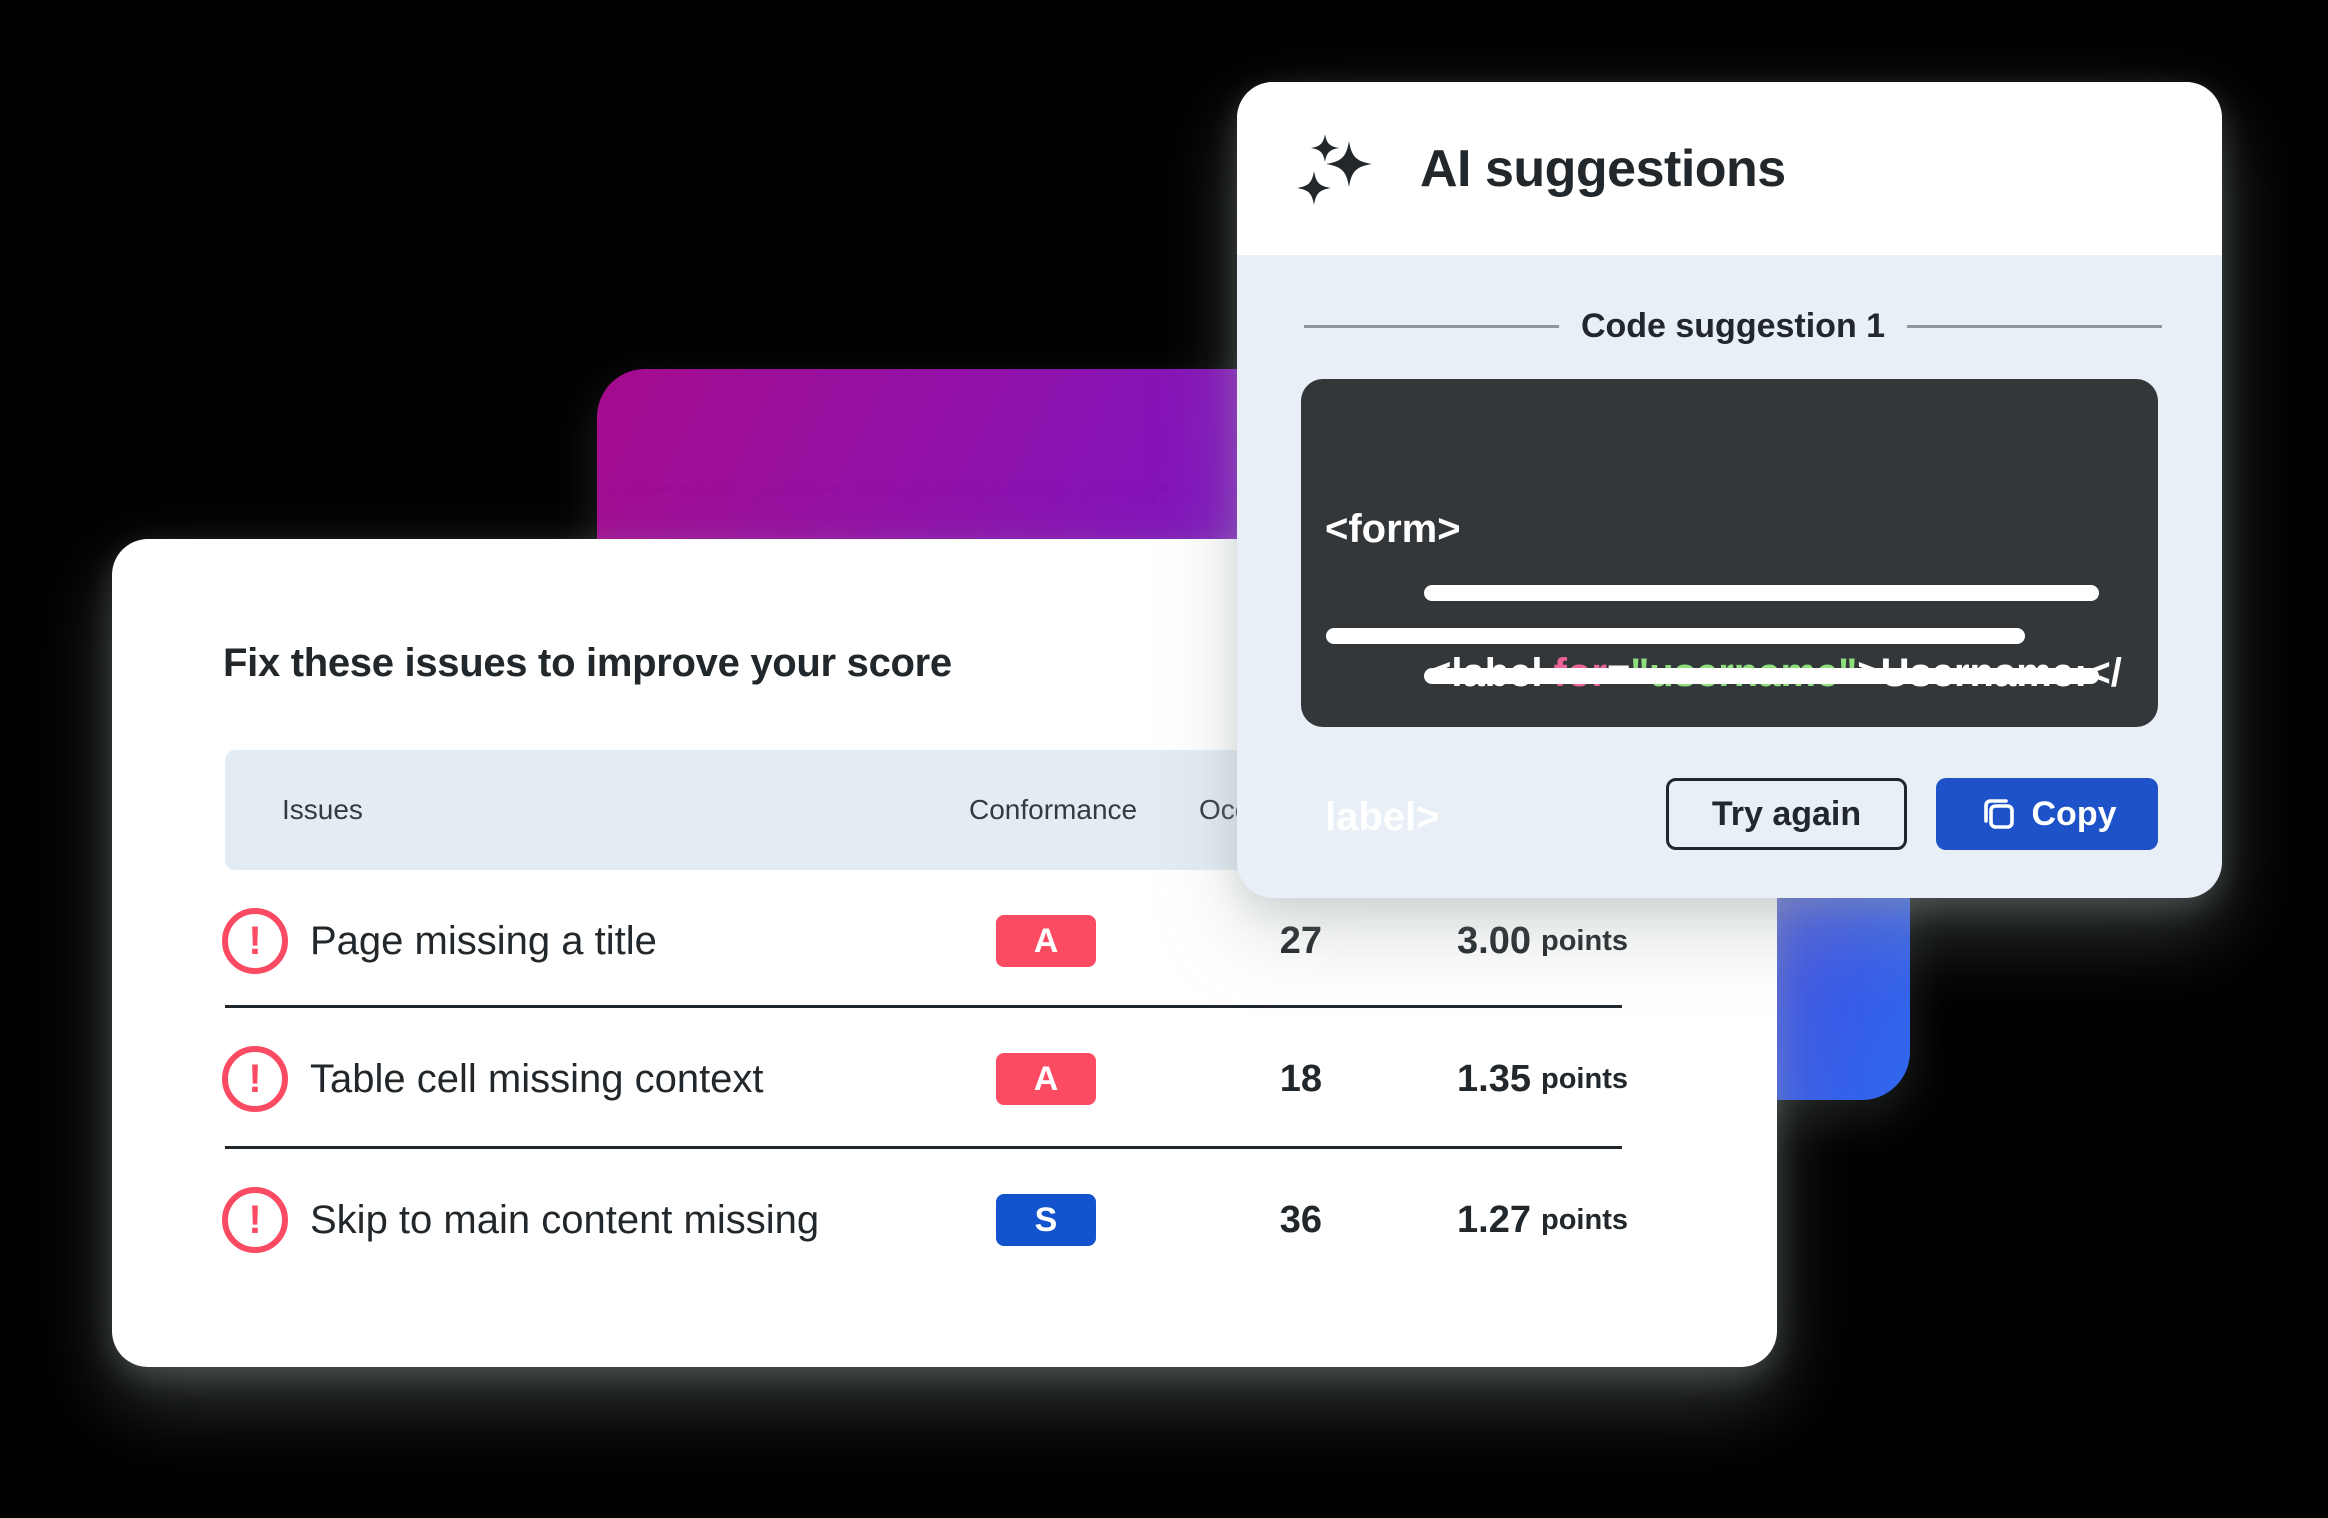 This screenshot has width=2328, height=1518. I want to click on points-cell: 1.35 points, so click(1463, 1079).